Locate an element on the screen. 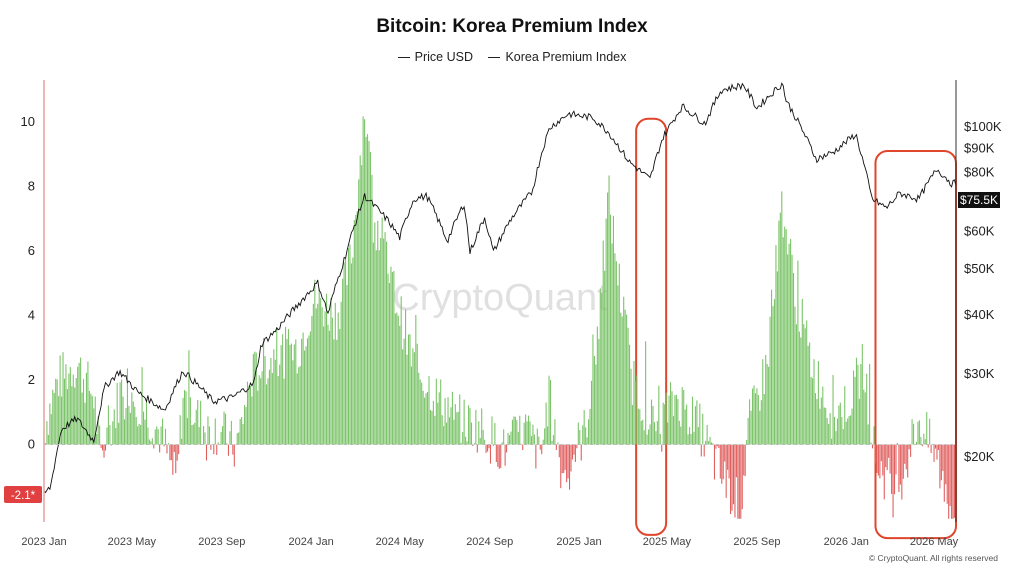 This screenshot has height=576, width=1024. legend-item-price: Price USD is located at coordinates (435, 57).